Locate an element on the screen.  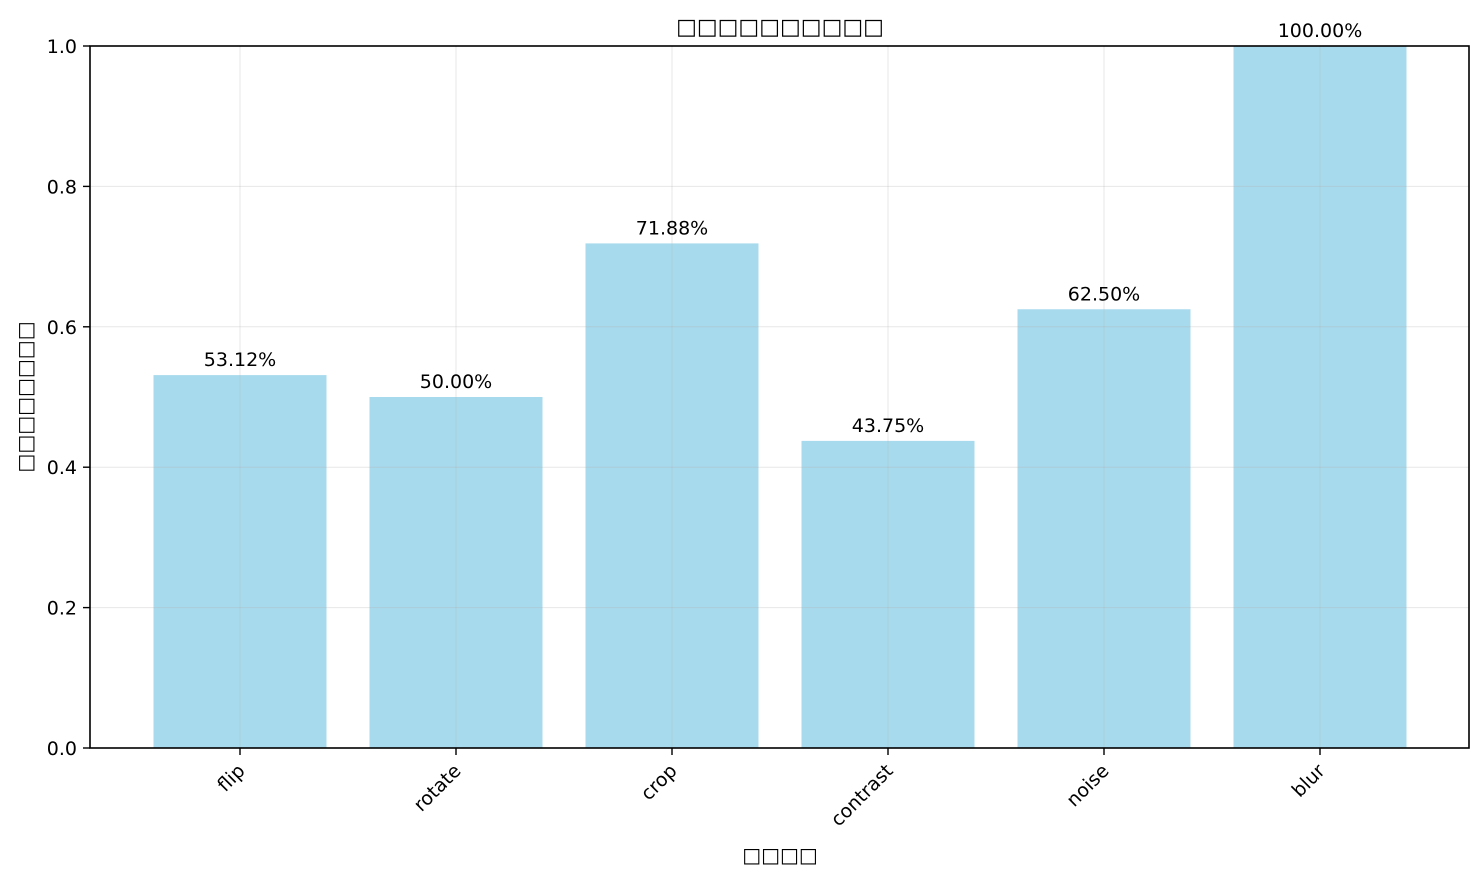
y-tick-label: 0.0 is located at coordinates (62, 749).